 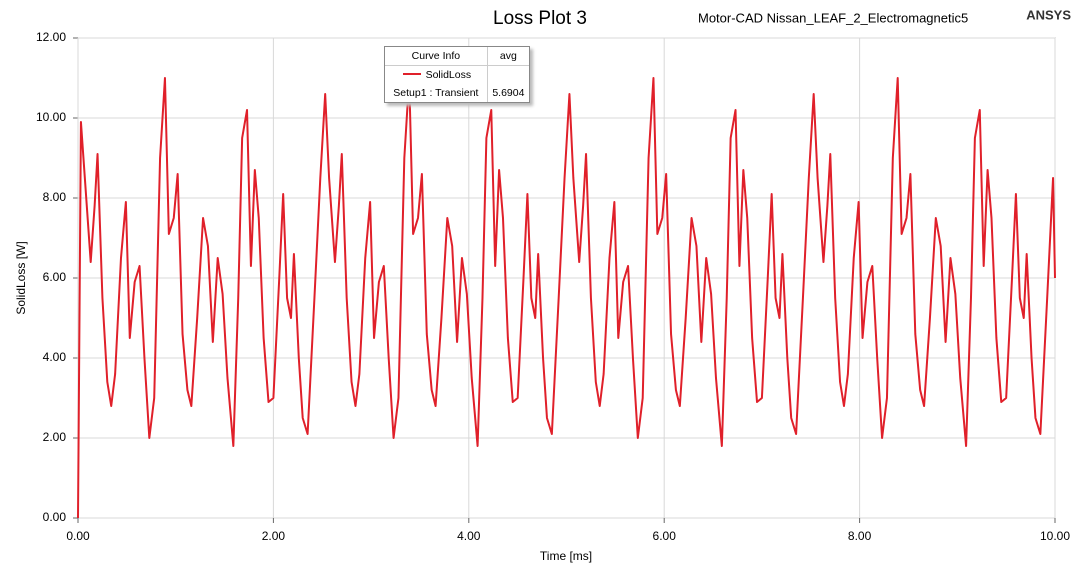 What do you see at coordinates (566, 556) in the screenshot?
I see `x-axis-label: Time [ms]` at bounding box center [566, 556].